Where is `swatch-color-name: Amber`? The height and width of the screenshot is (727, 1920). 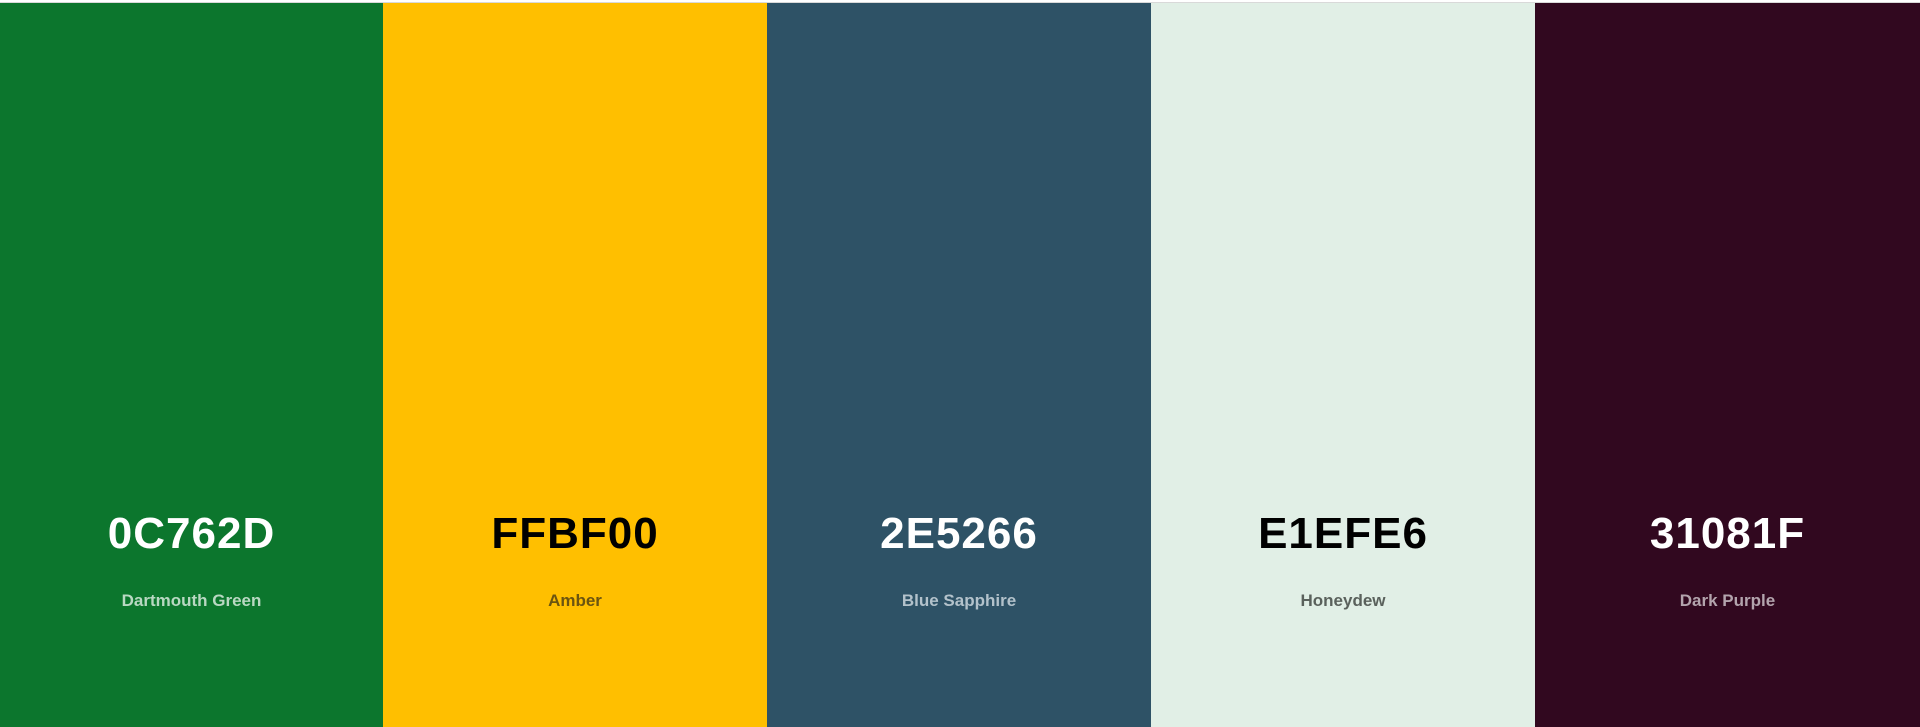 swatch-color-name: Amber is located at coordinates (575, 600).